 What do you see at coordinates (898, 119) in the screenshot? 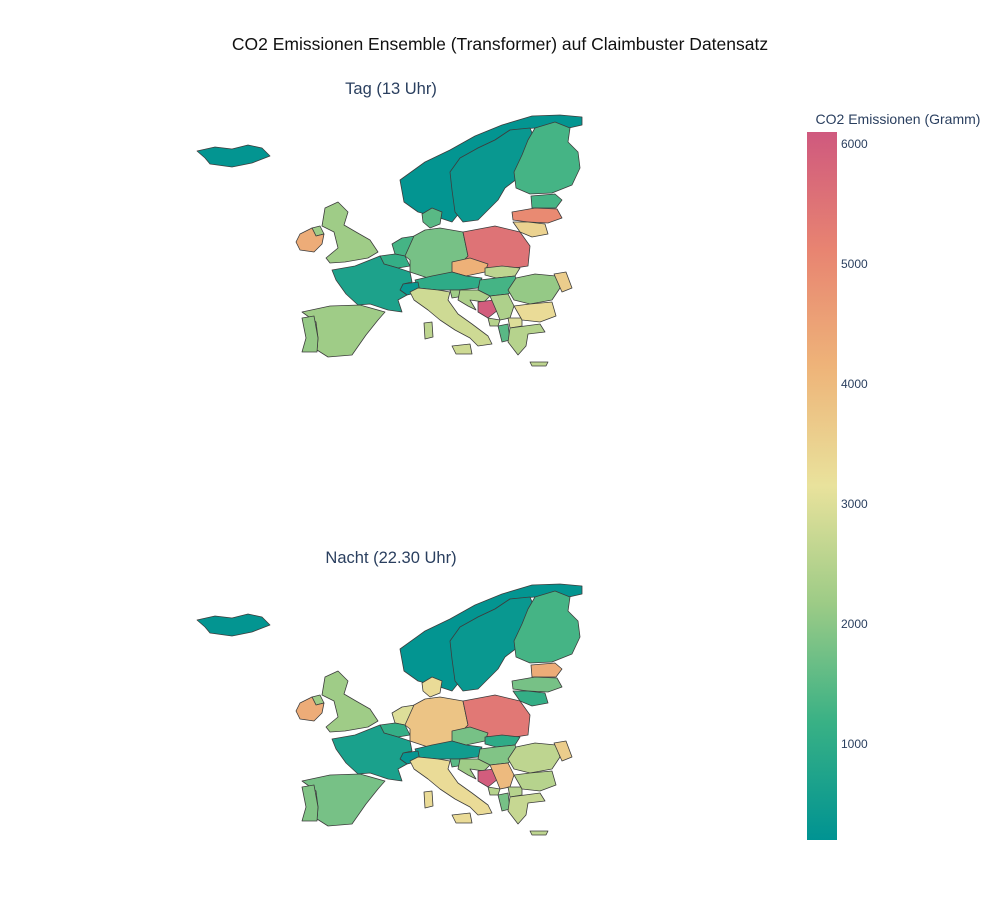
I see `colorbar-title: CO2 Emissionen (Gramm)` at bounding box center [898, 119].